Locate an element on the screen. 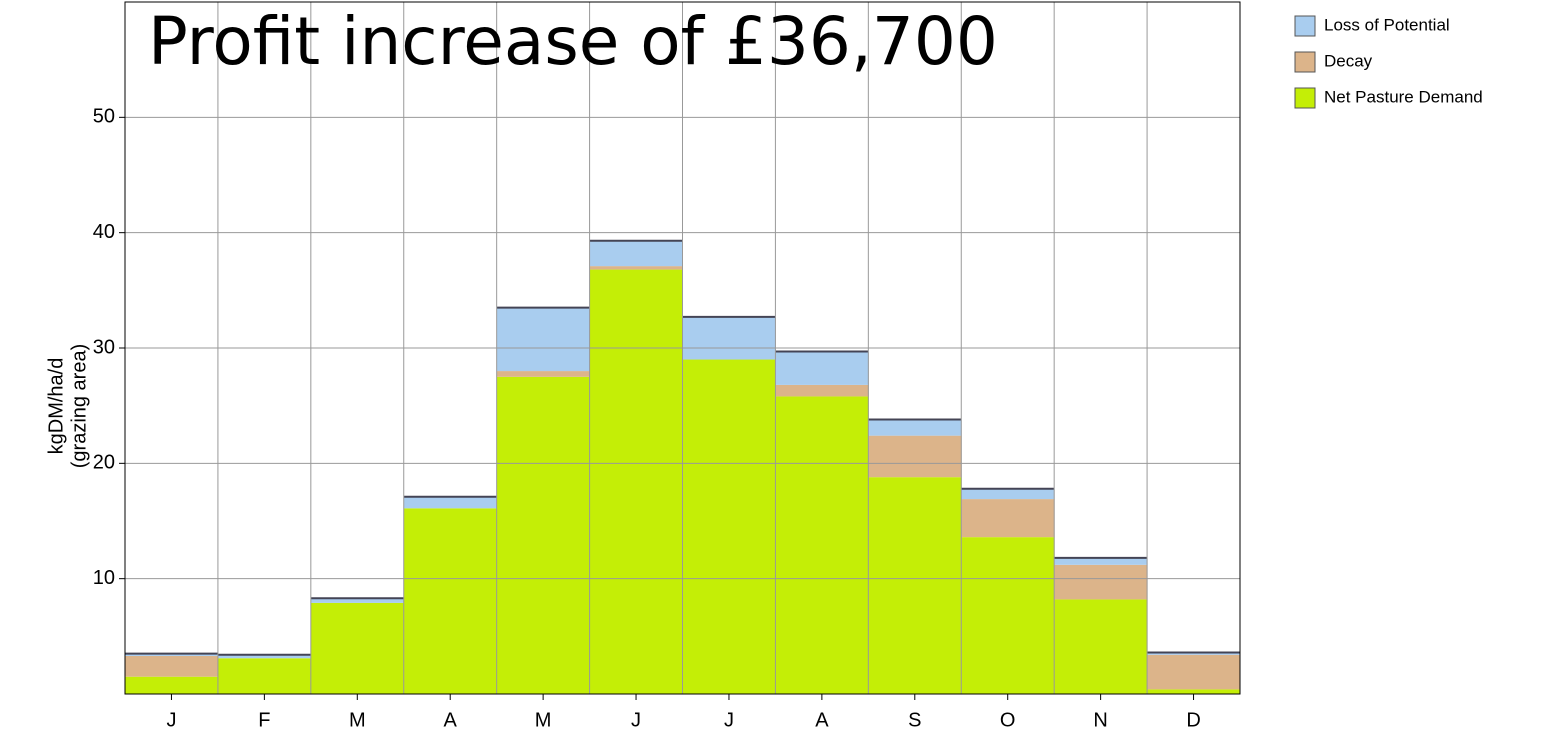 The image size is (1563, 739). x-tick-label: O is located at coordinates (1008, 720).